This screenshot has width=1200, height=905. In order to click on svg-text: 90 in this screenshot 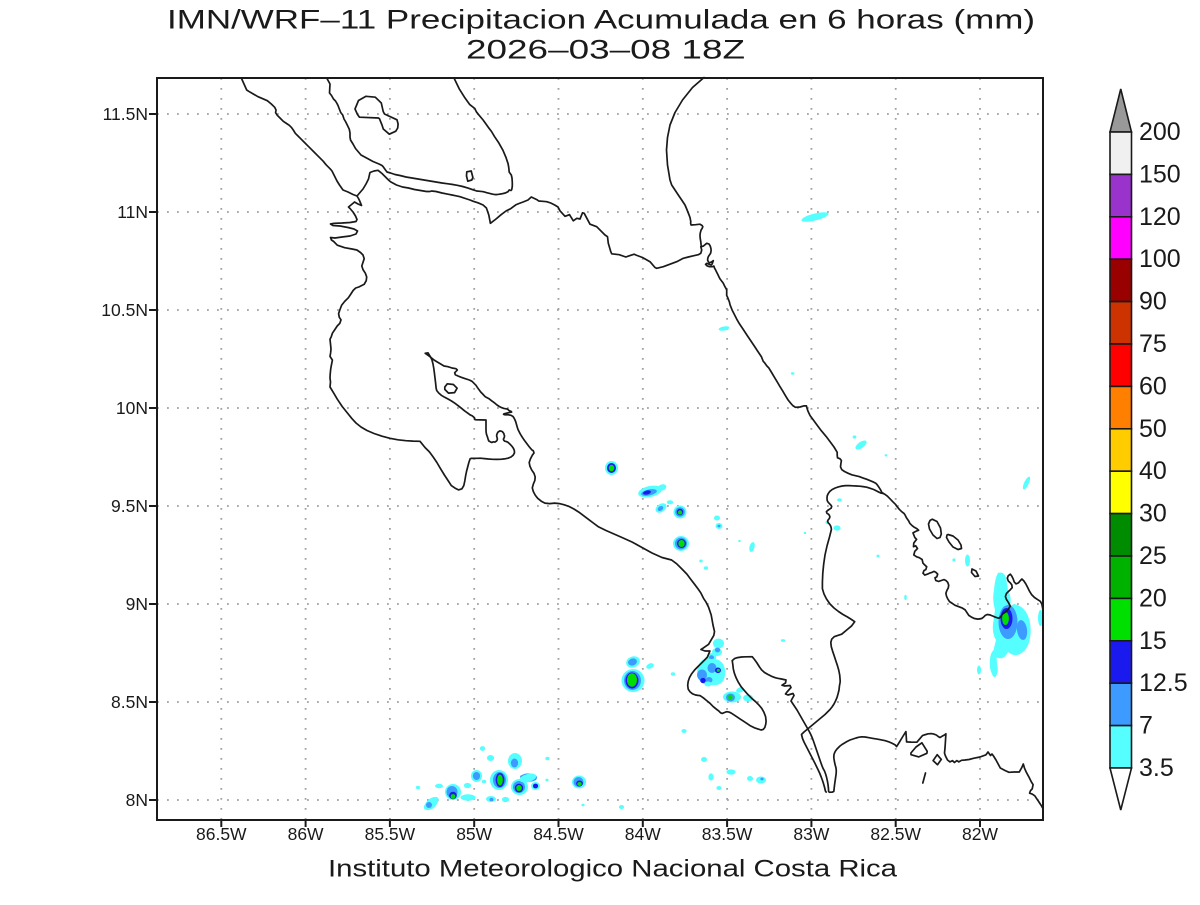, I will do `click(1153, 302)`.